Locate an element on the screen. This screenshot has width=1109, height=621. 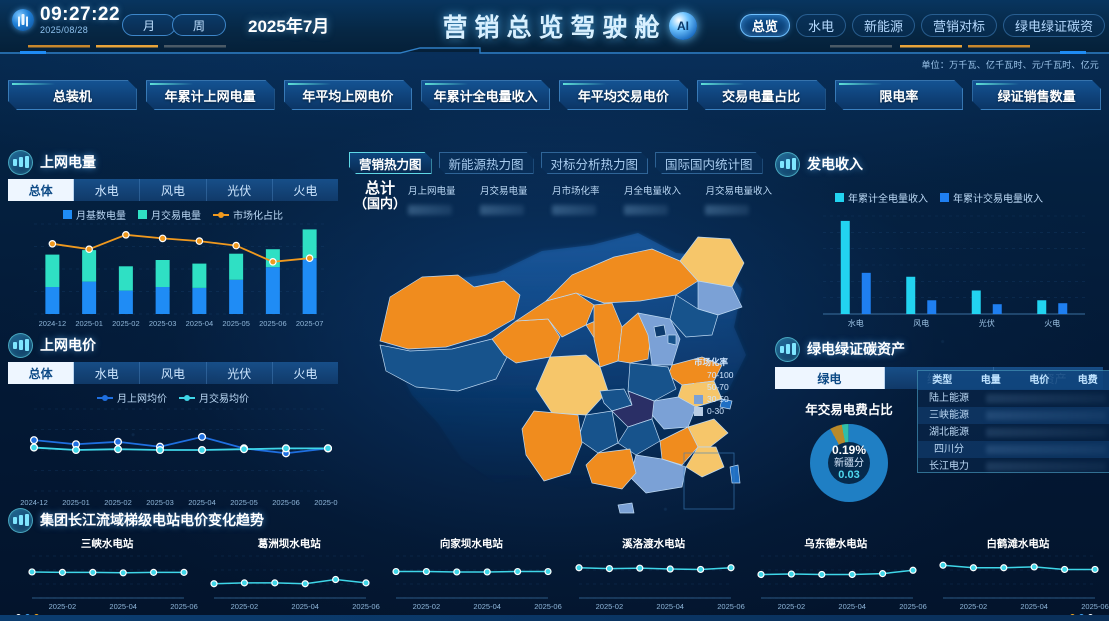
ai-badge-icon: AI is located at coordinates (683, 26).